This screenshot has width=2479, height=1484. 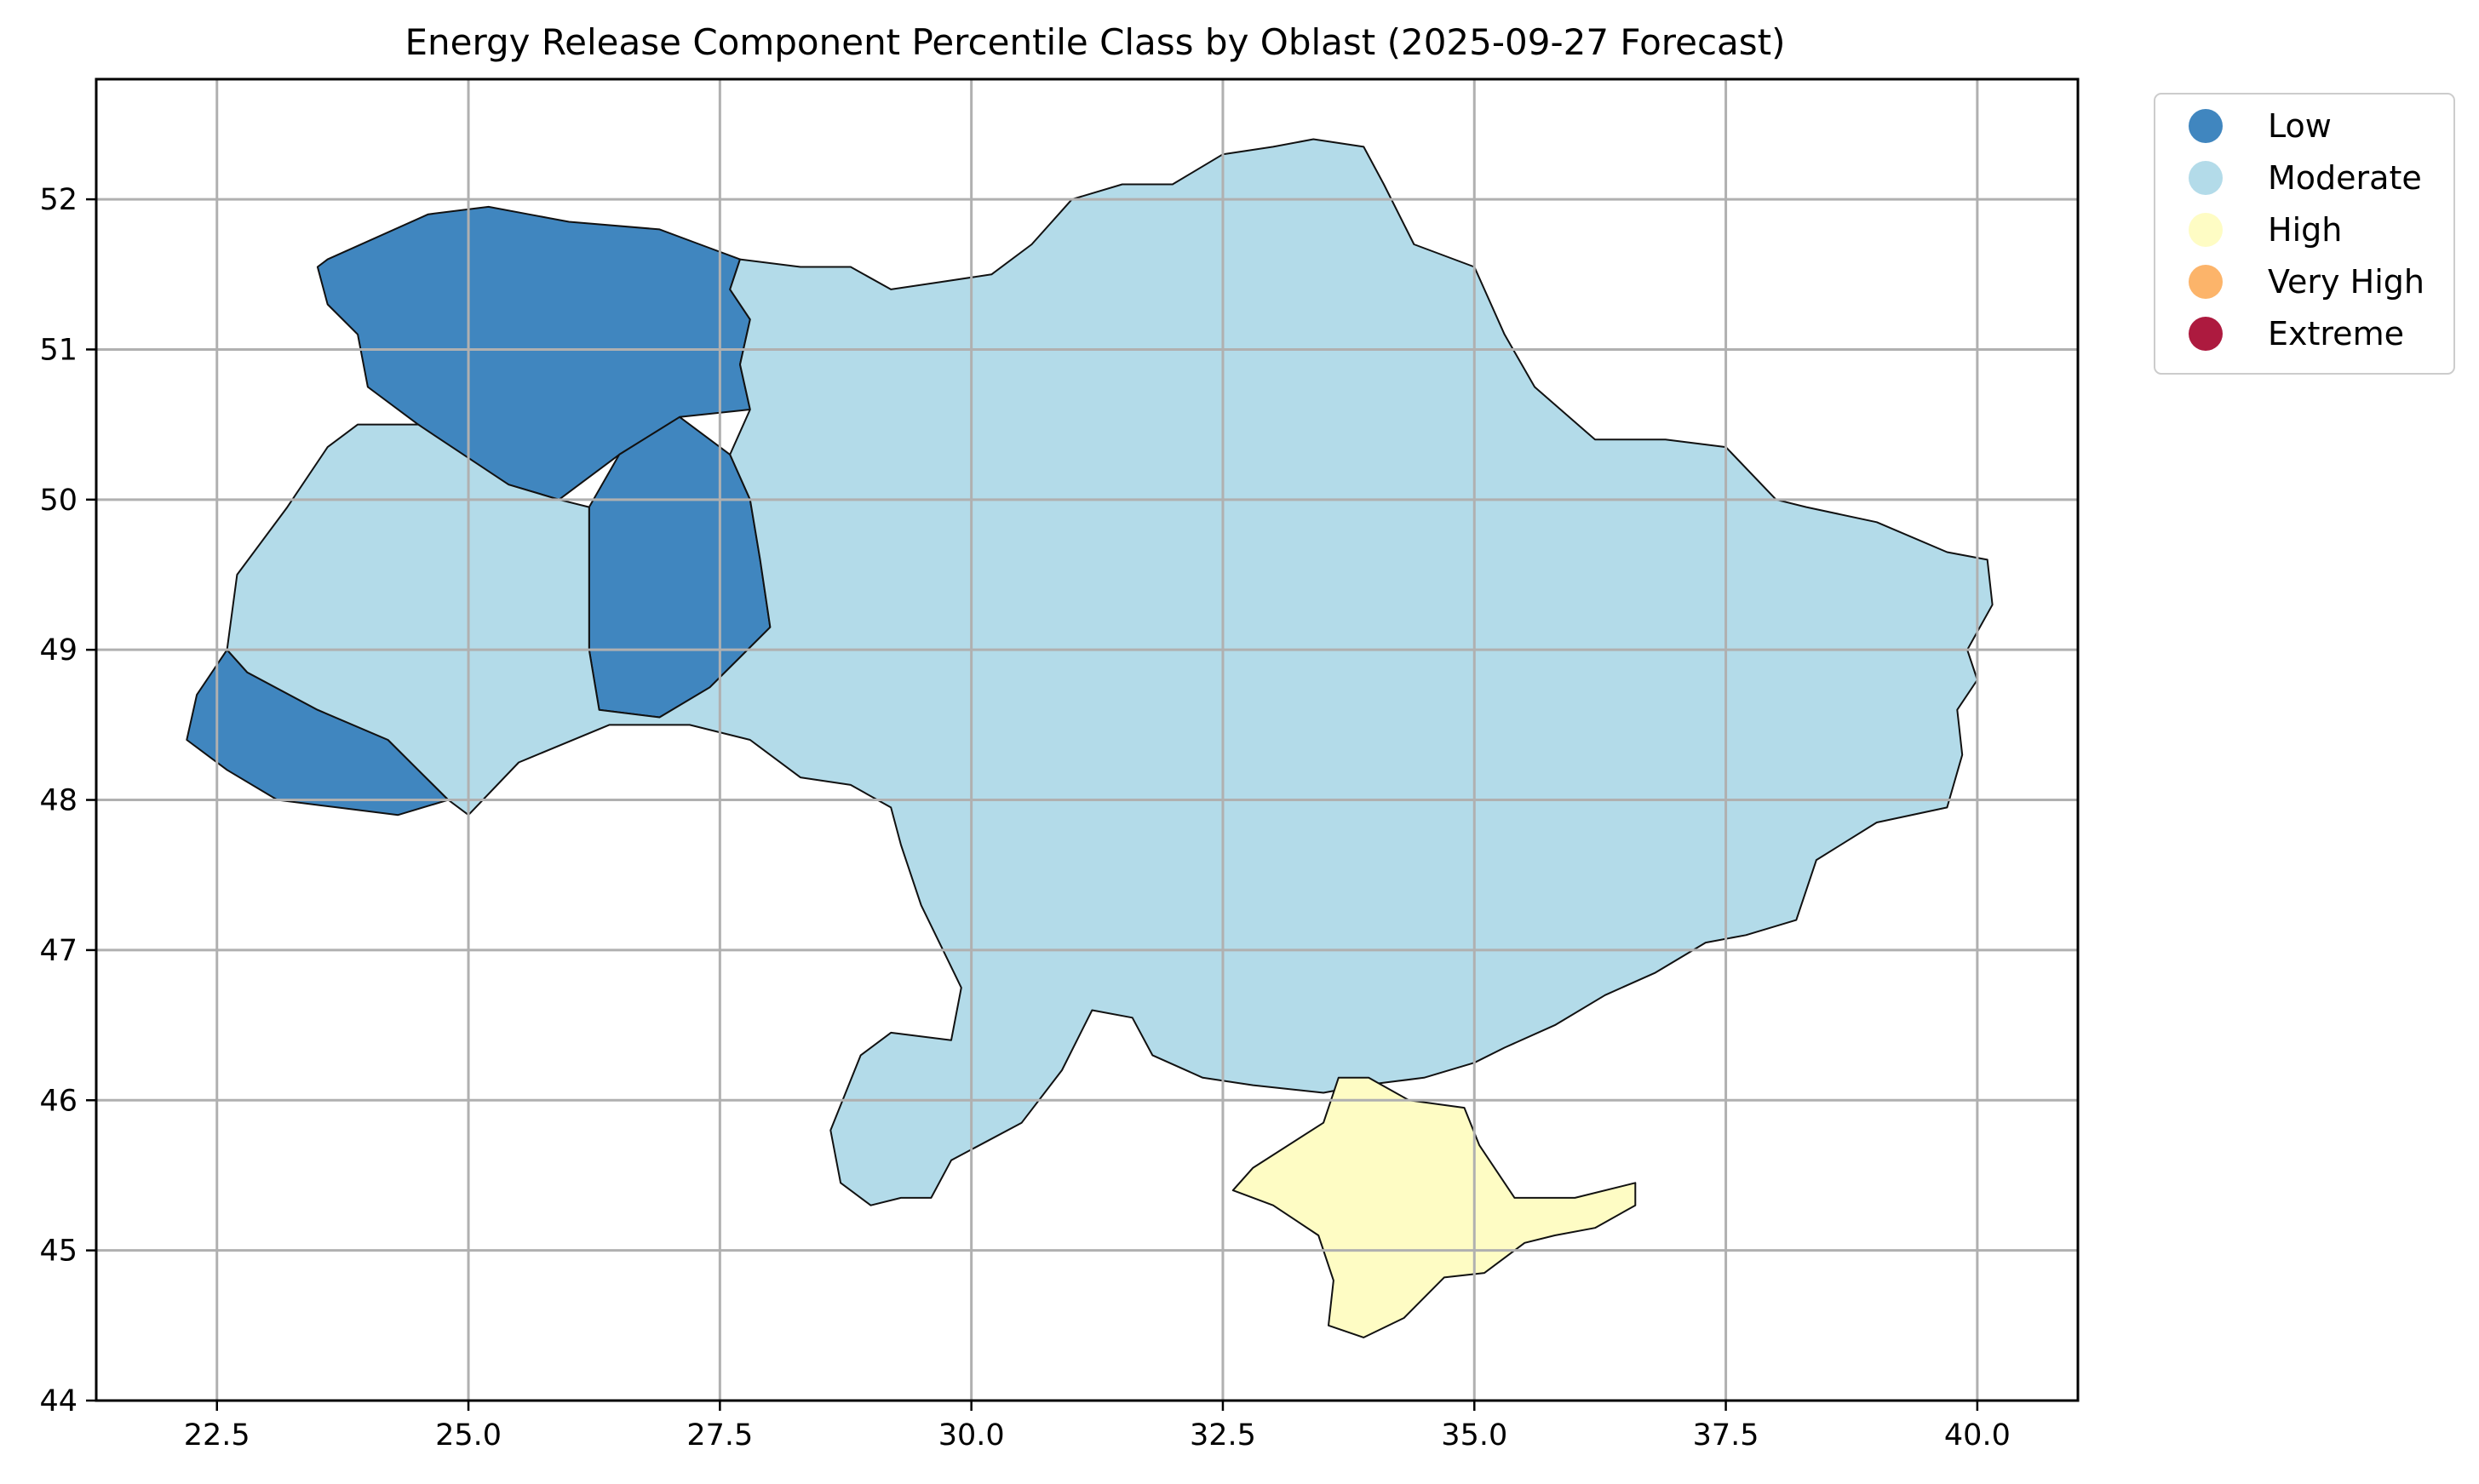 I want to click on legend: Low Moderate High Very High Extreme, so click(x=2304, y=234).